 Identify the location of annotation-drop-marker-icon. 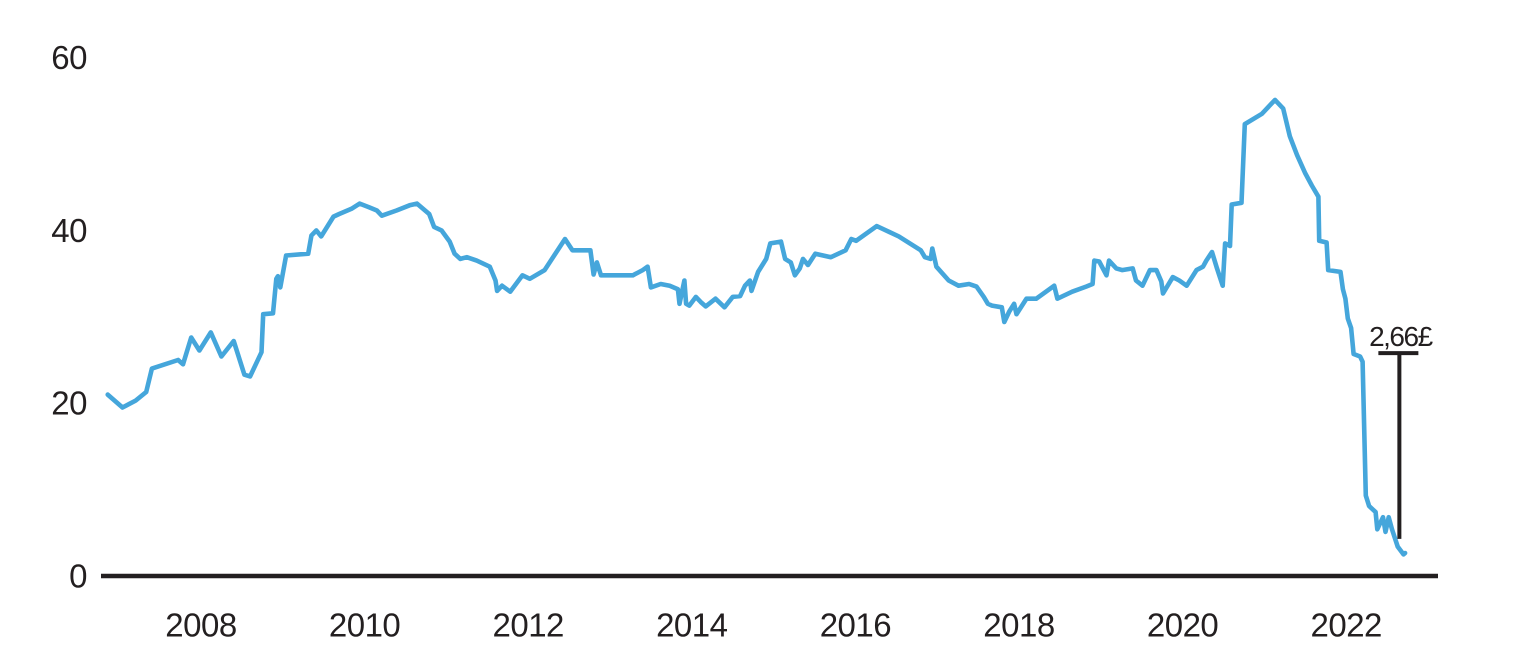
(1398, 445).